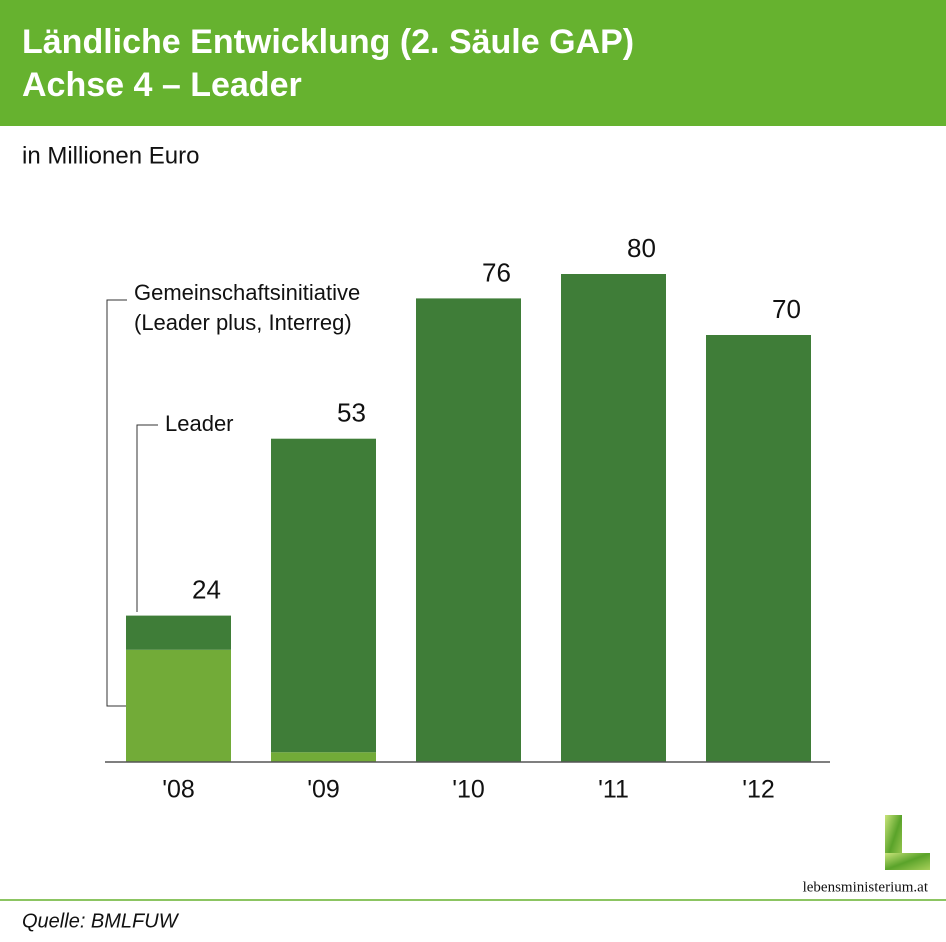 This screenshot has height=942, width=946. What do you see at coordinates (328, 42) in the screenshot?
I see `title-line: Ländliche Entwicklung (2. Säule GAP)` at bounding box center [328, 42].